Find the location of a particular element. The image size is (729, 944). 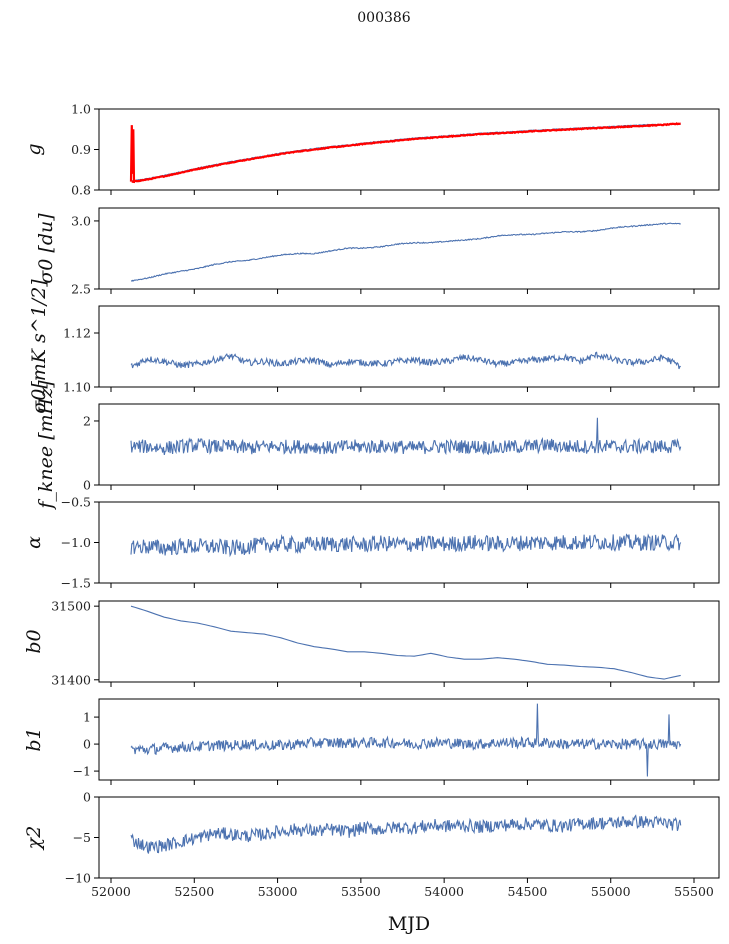

y-tick-label: 1.12 is located at coordinates (77, 333).